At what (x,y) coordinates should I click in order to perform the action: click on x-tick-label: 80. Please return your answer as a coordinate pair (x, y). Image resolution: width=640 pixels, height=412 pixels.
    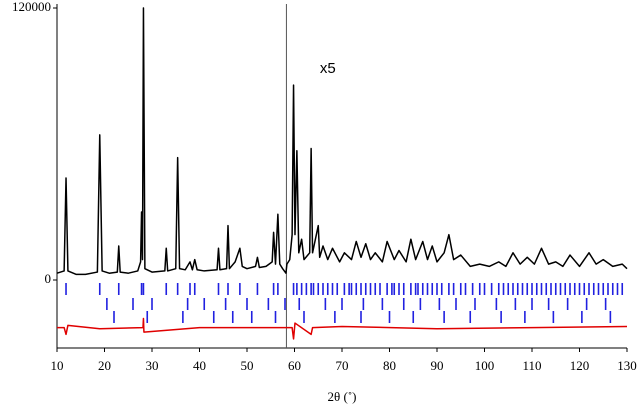
    Looking at the image, I should click on (389, 365).